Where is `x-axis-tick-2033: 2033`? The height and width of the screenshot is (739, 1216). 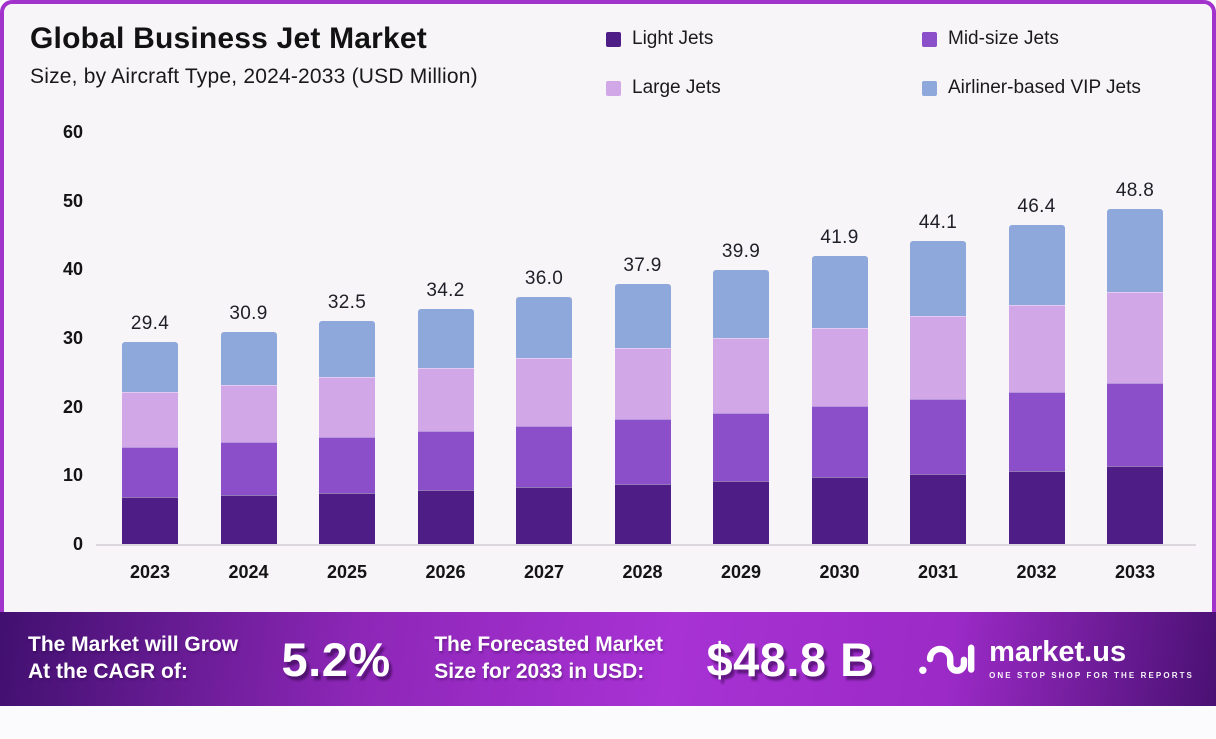 x-axis-tick-2033: 2033 is located at coordinates (1135, 572).